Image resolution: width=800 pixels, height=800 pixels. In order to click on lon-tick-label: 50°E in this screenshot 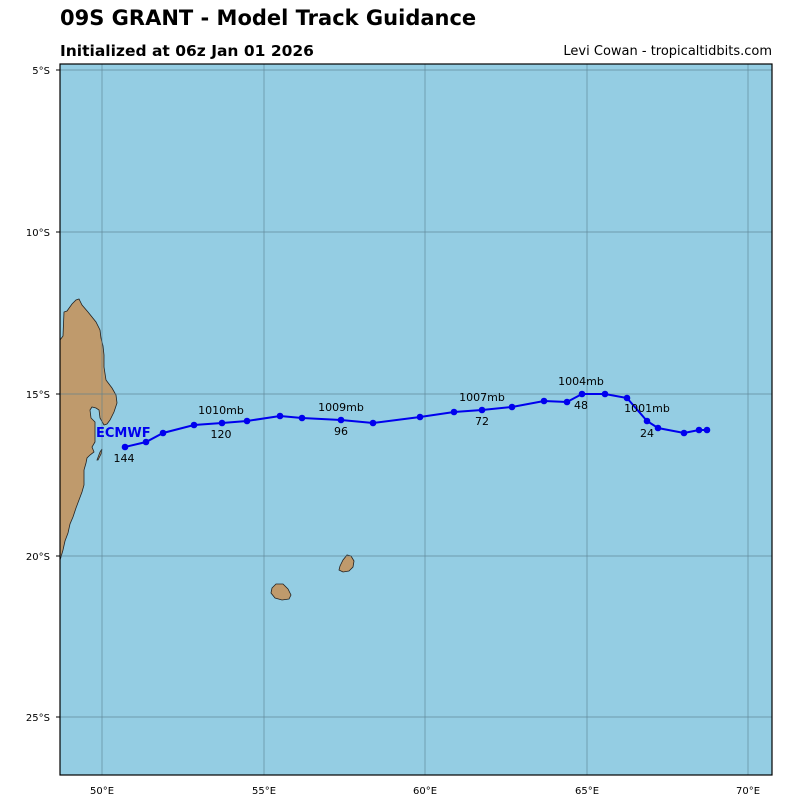, I will do `click(102, 791)`.